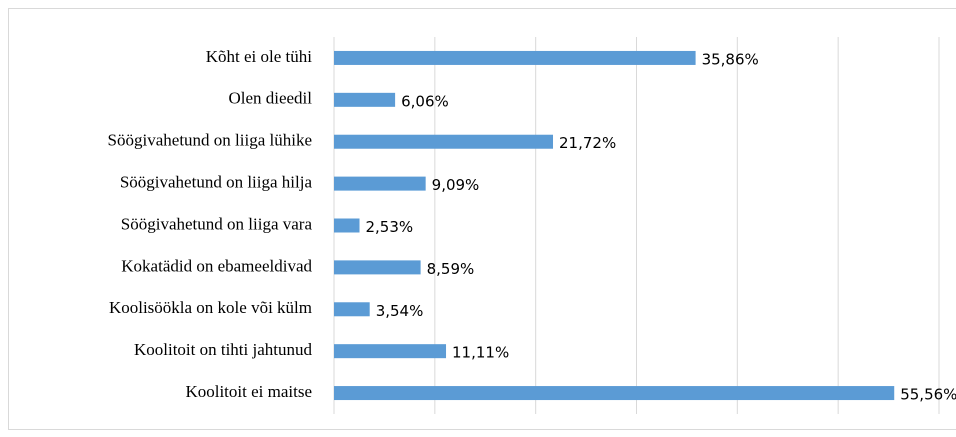 Image resolution: width=956 pixels, height=437 pixels. I want to click on value-label: 9,09%, so click(456, 185).